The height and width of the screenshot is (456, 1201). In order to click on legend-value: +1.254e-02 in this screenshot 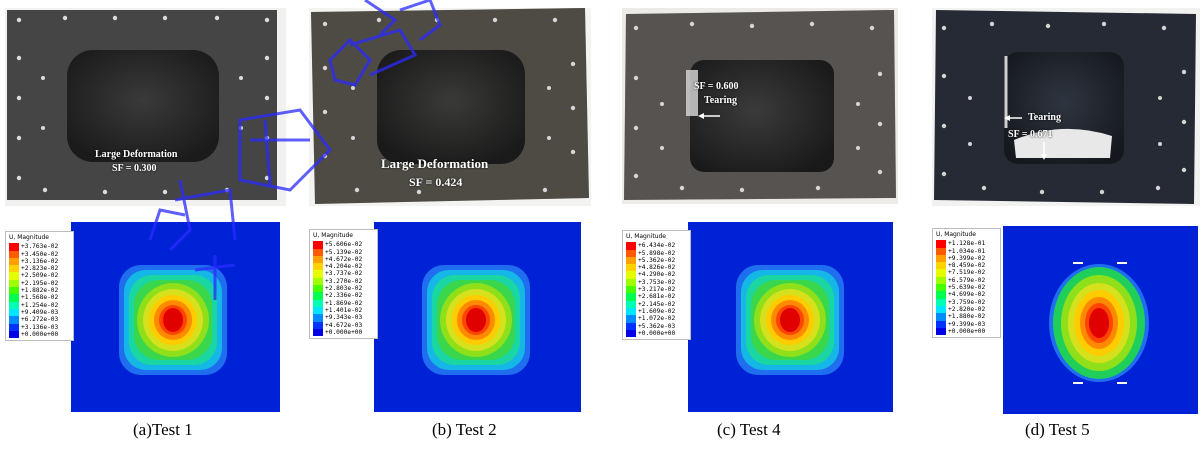, I will do `click(40, 305)`.